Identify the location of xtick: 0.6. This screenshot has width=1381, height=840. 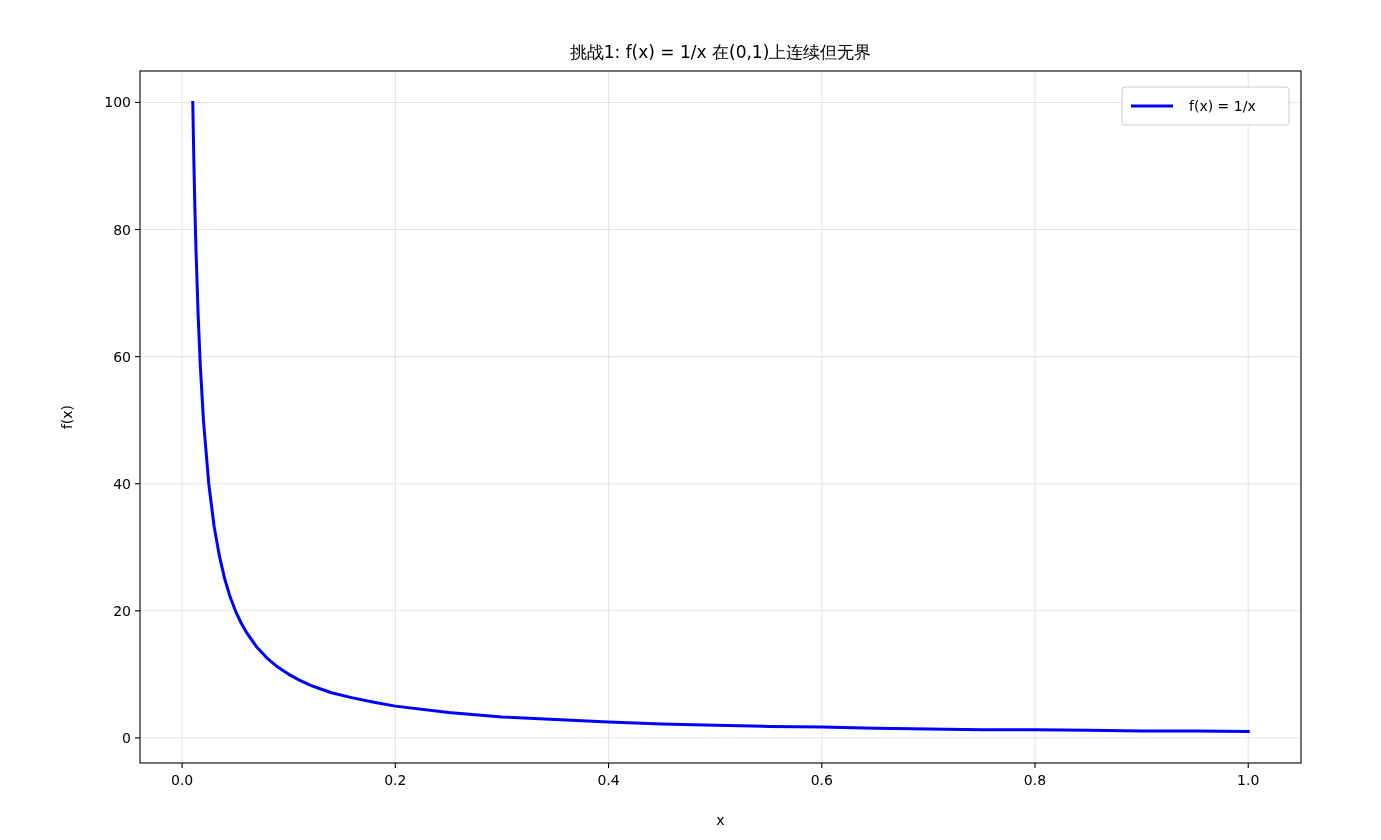
(821, 780).